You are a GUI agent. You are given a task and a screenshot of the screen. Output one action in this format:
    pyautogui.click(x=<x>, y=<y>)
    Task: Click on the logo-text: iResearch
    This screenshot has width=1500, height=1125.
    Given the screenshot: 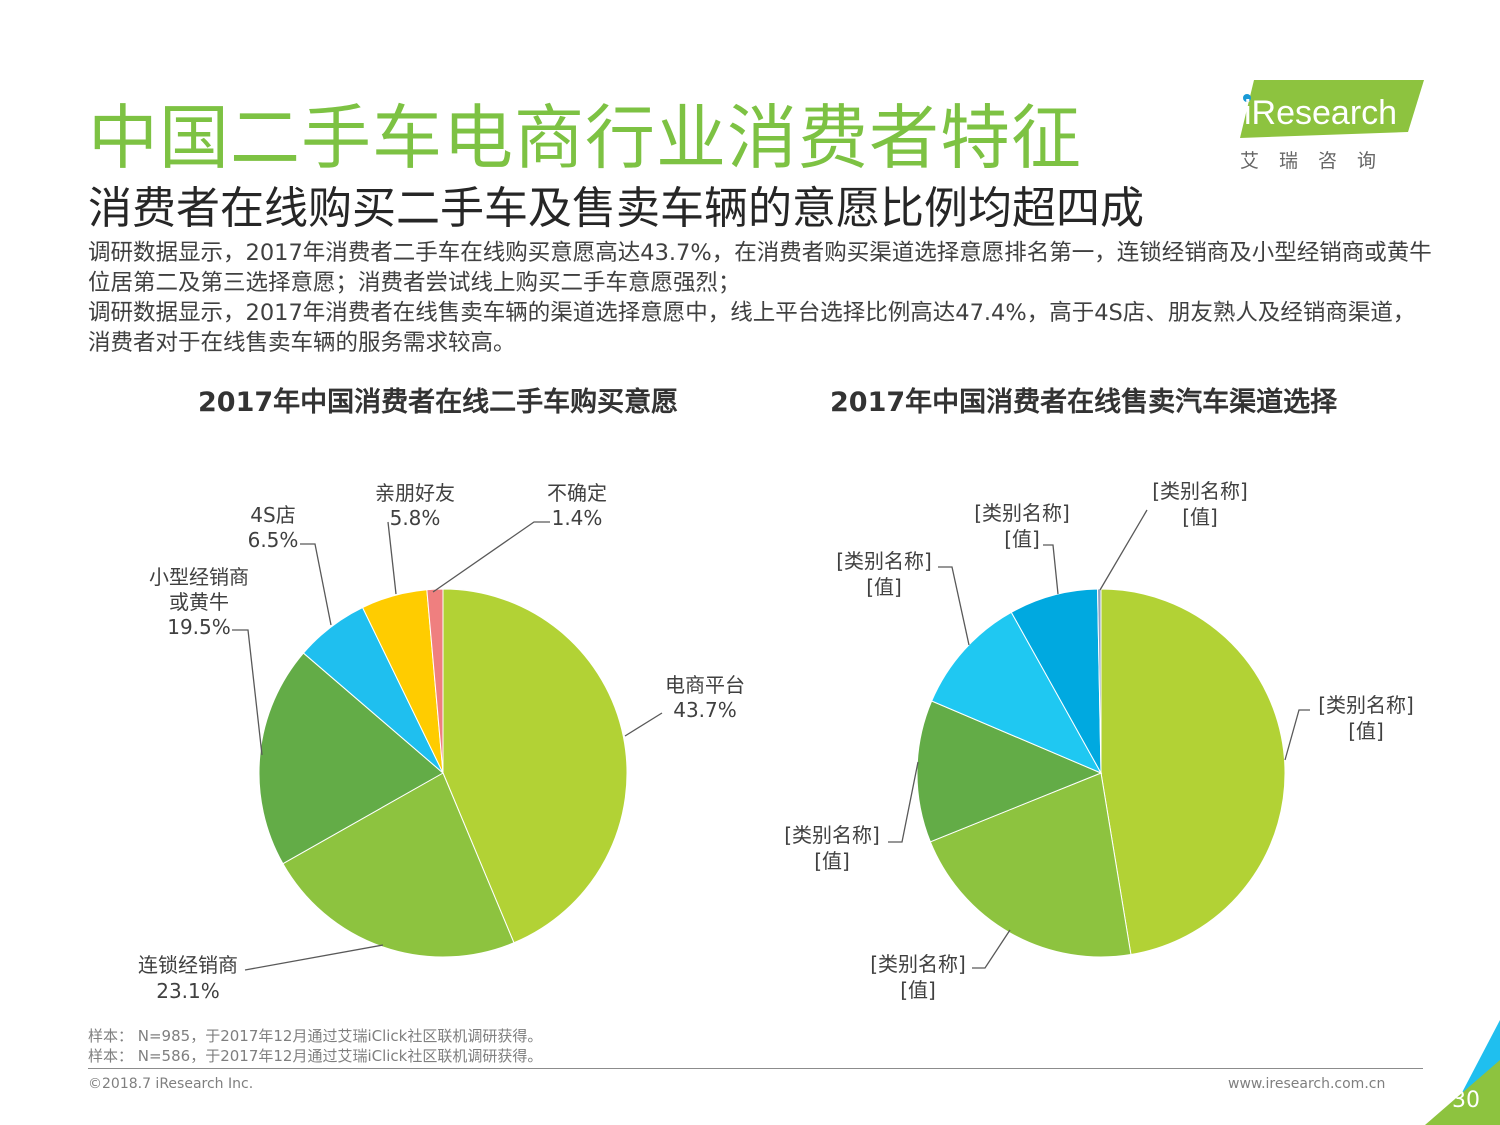 What is the action you would take?
    pyautogui.click(x=1320, y=113)
    